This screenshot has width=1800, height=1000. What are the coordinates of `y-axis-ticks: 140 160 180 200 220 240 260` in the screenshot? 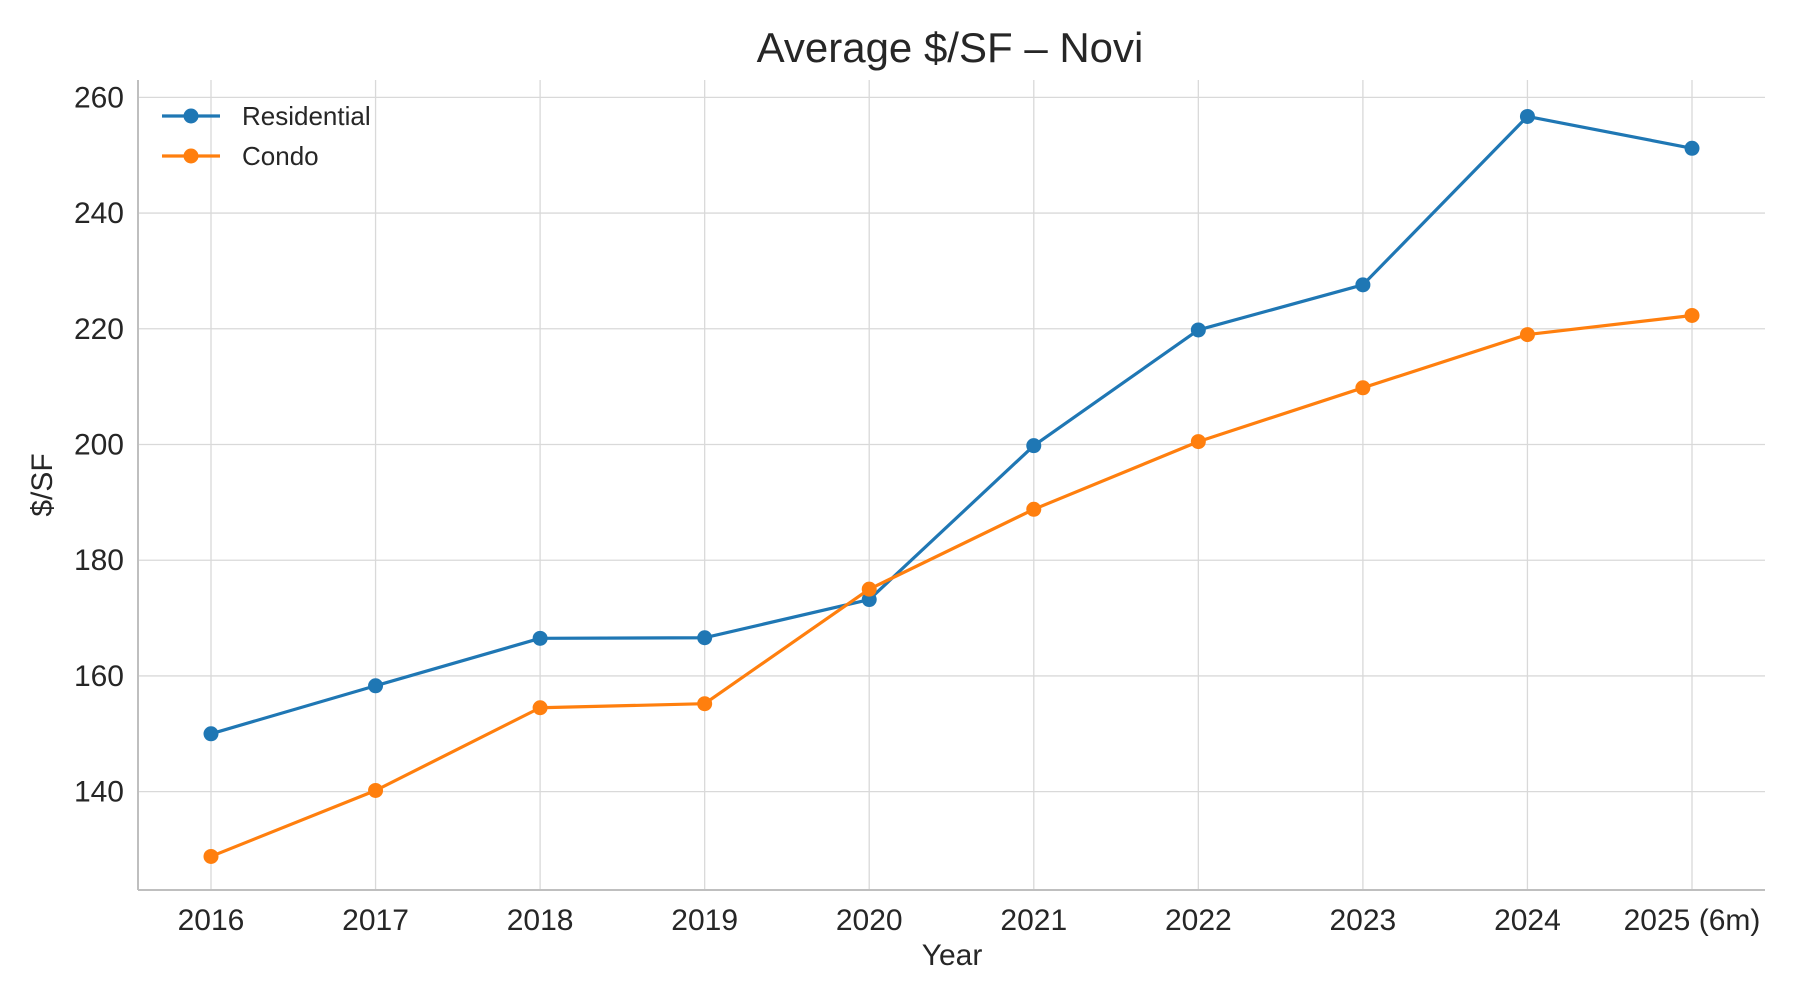 It's located at (99, 444).